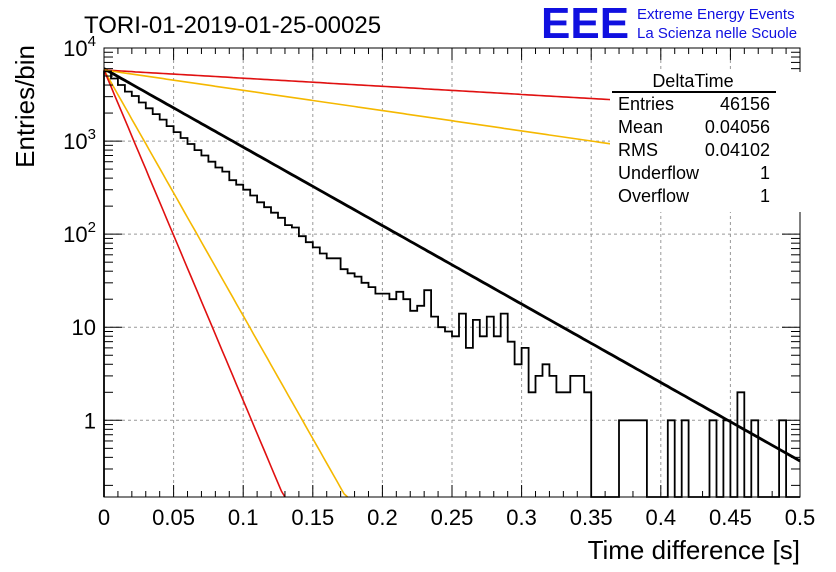  I want to click on stats-row-label: Entries, so click(646, 104).